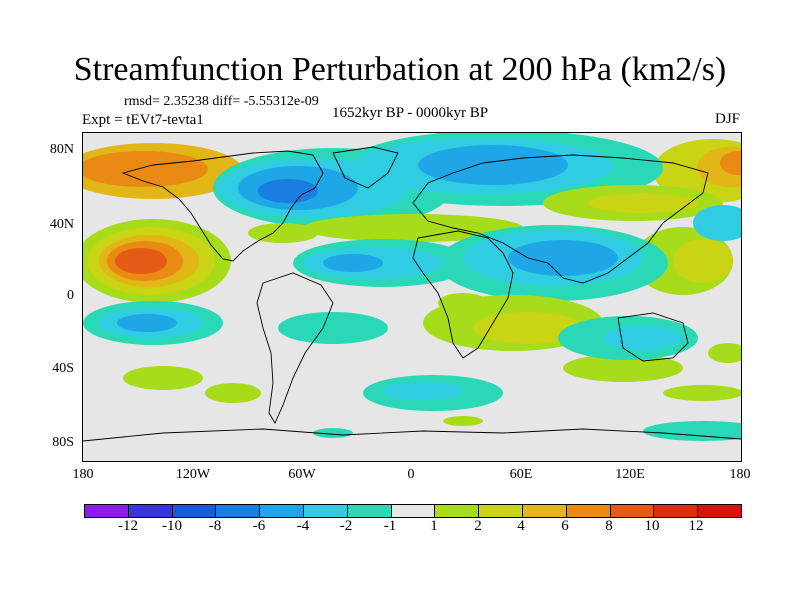  What do you see at coordinates (630, 474) in the screenshot?
I see `lon-label-120e: 120E` at bounding box center [630, 474].